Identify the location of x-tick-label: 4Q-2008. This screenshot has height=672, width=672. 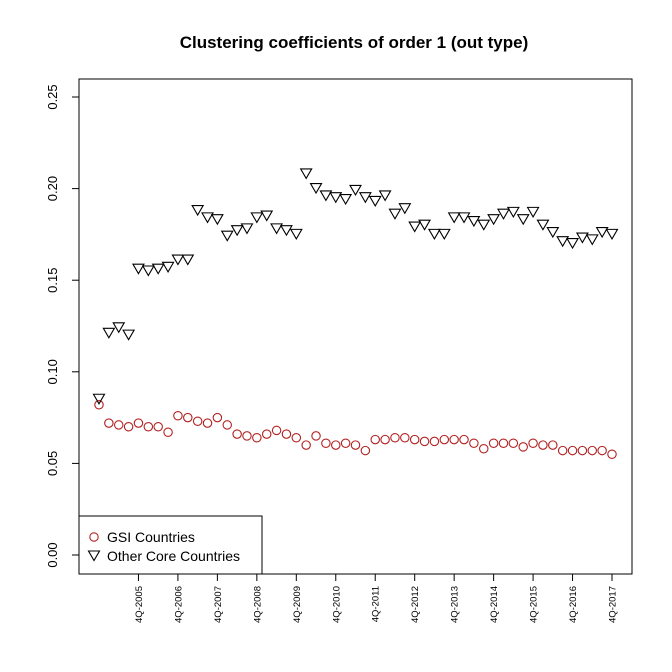
(257, 604).